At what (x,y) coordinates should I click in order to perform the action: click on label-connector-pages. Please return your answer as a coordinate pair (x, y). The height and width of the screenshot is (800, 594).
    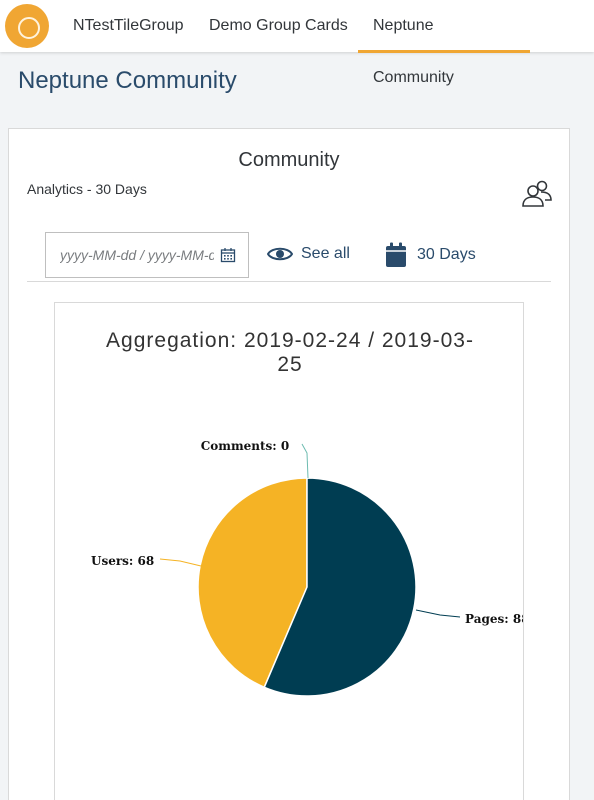
    Looking at the image, I should click on (438, 613).